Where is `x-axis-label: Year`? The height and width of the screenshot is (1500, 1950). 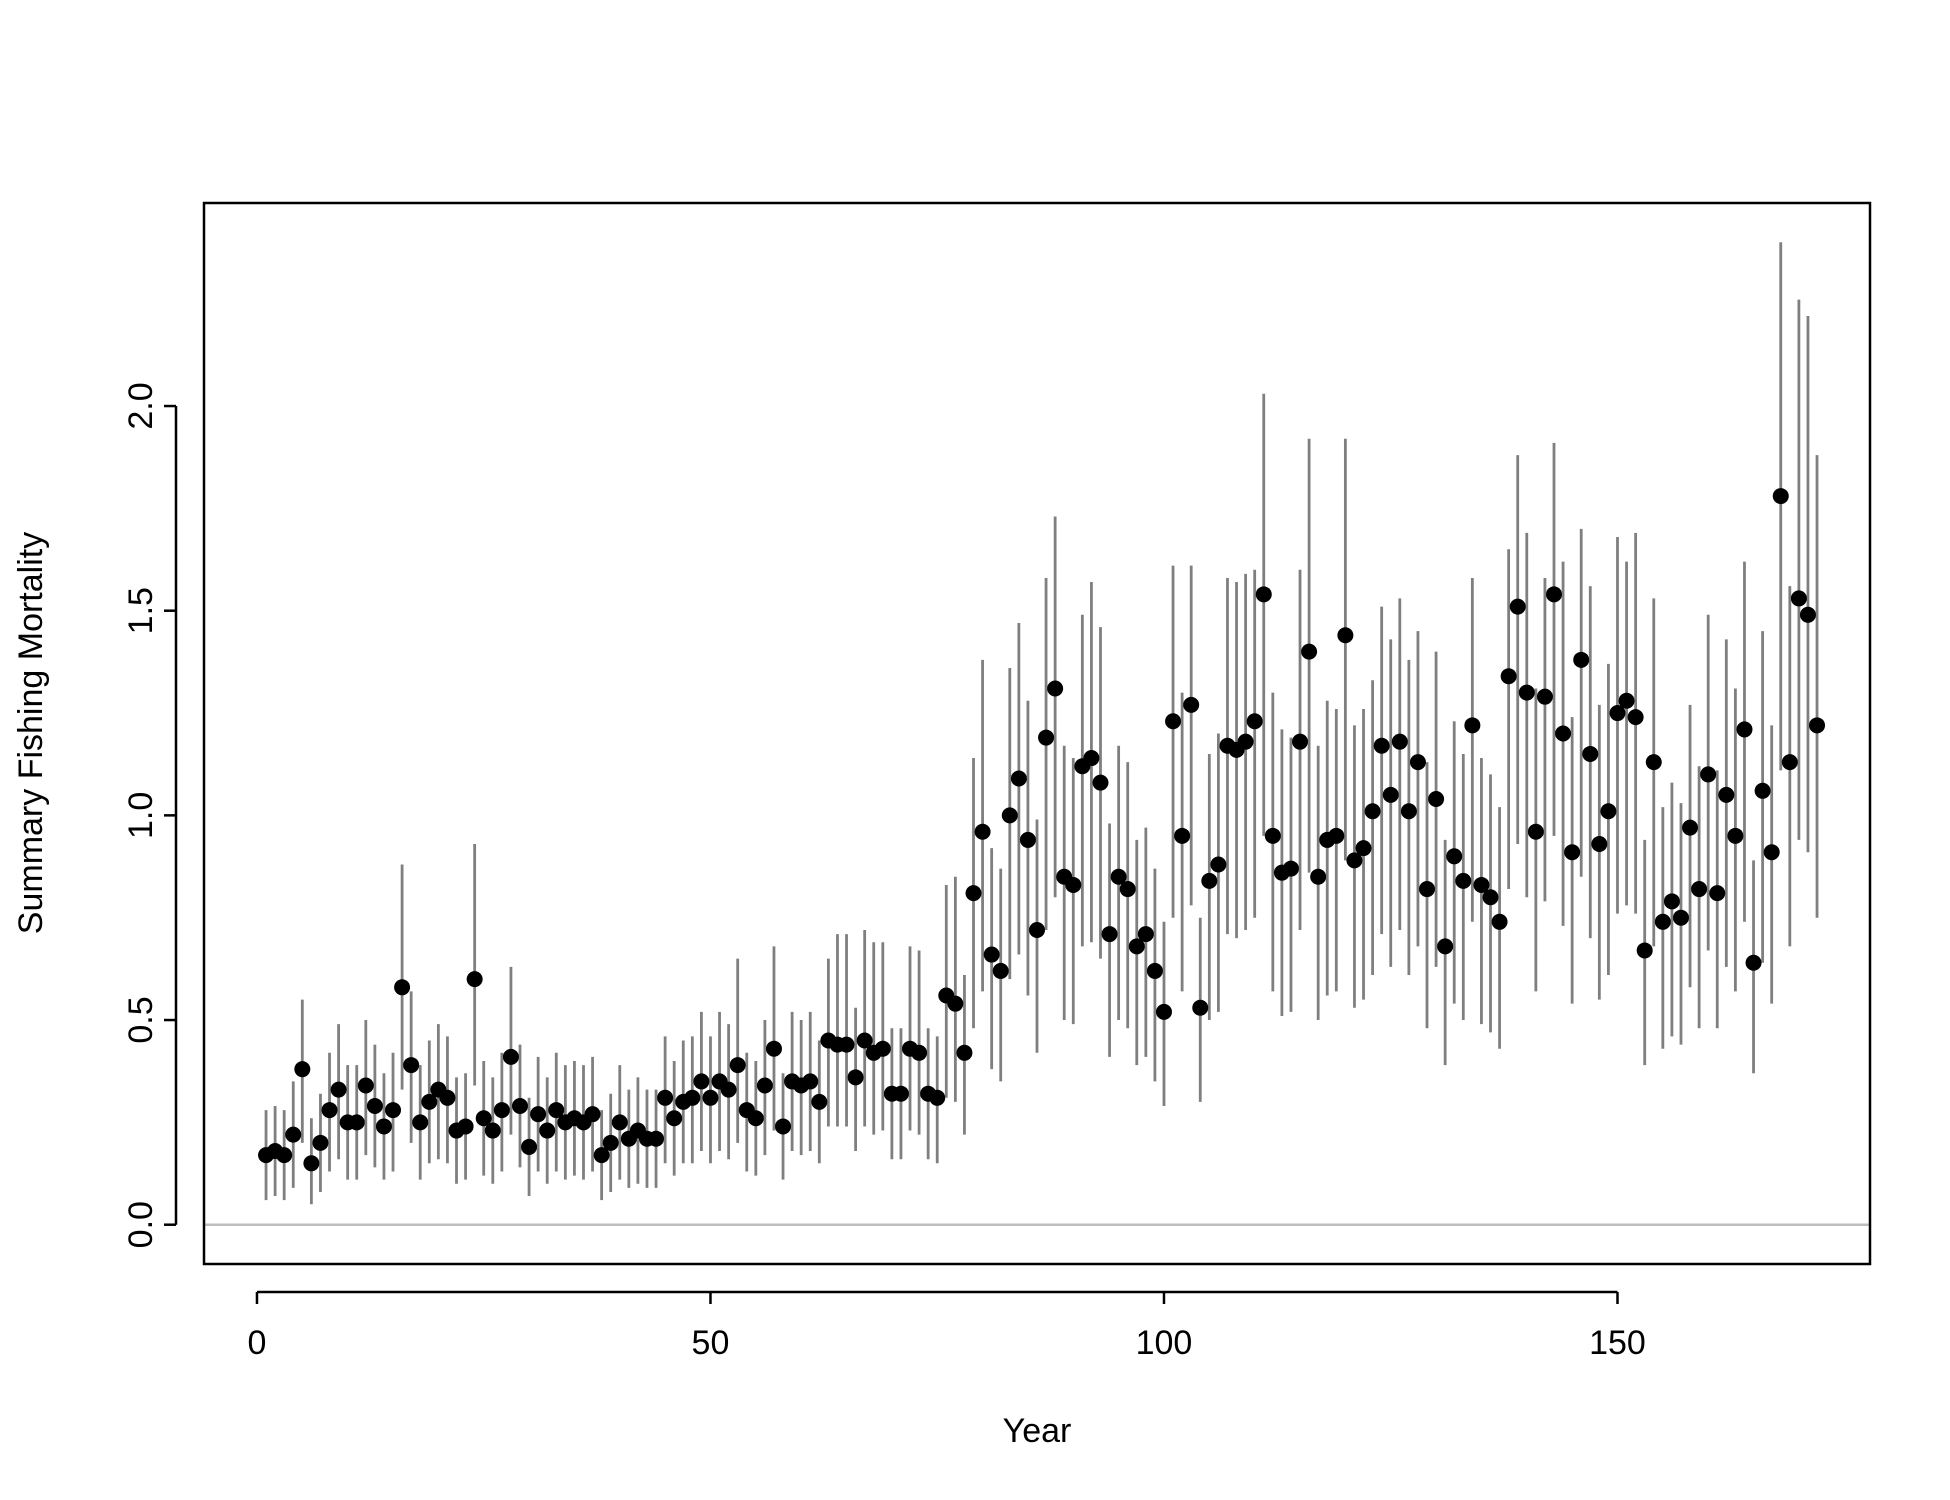
x-axis-label: Year is located at coordinates (1037, 1431).